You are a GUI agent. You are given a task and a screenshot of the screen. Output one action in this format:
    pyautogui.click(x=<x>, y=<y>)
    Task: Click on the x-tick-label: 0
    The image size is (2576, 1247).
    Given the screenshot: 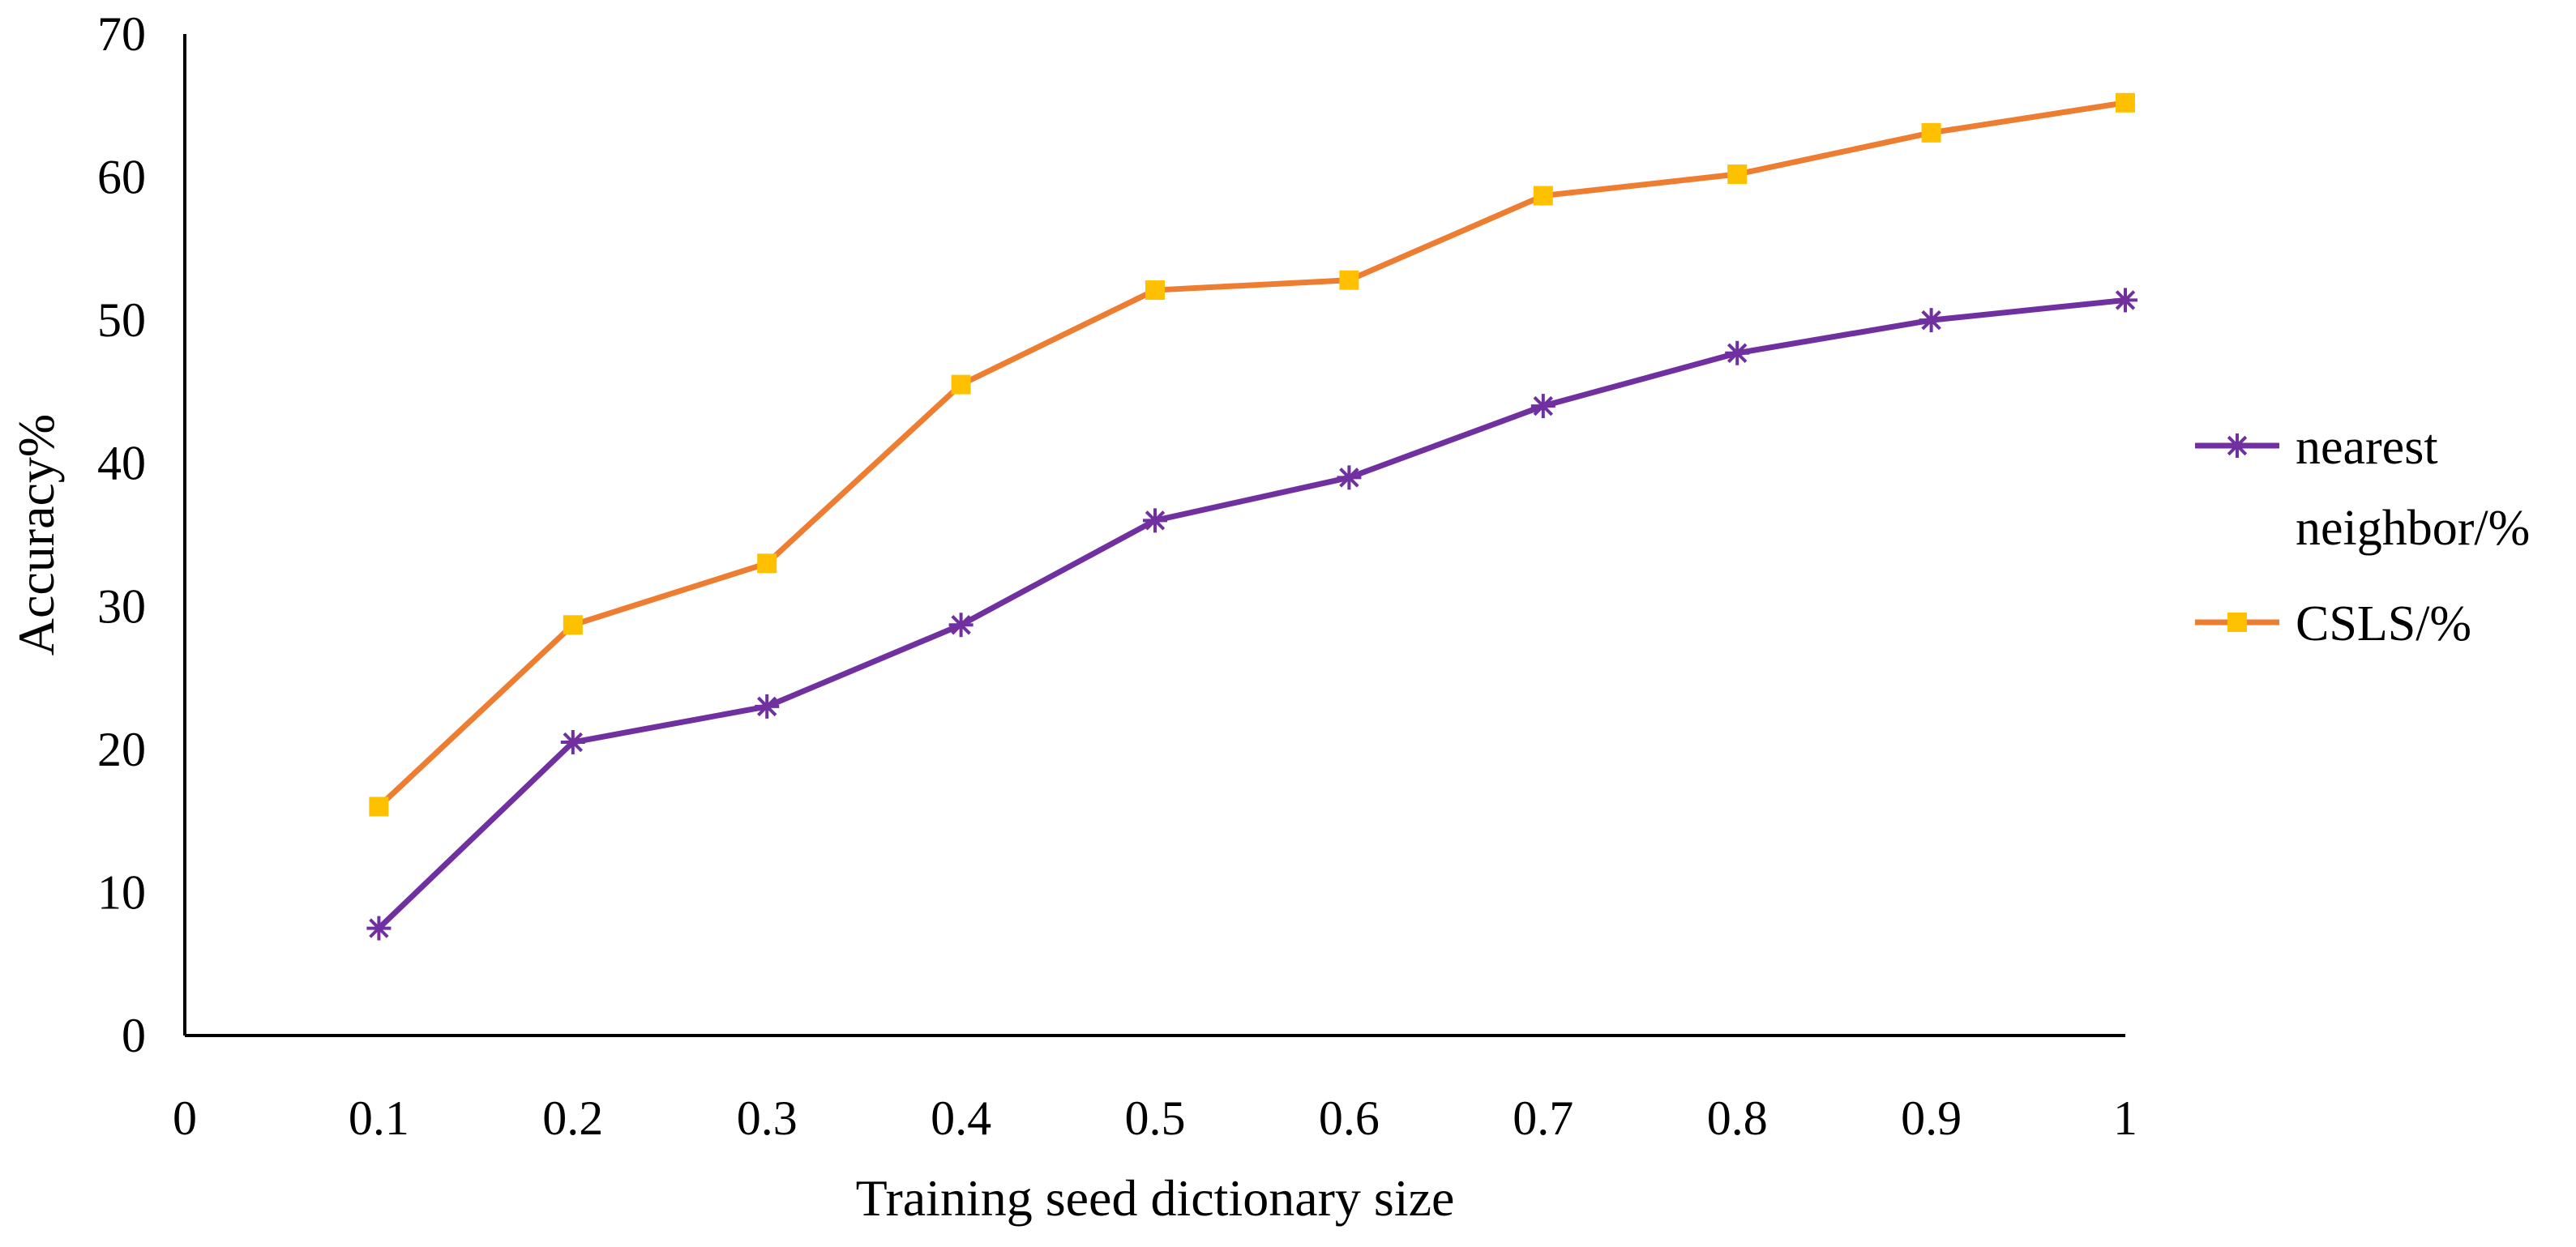 What is the action you would take?
    pyautogui.click(x=185, y=1118)
    